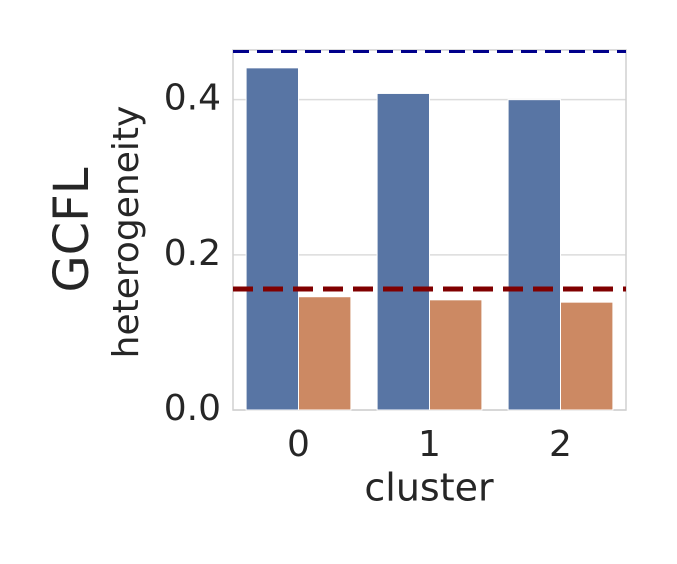 The height and width of the screenshot is (564, 677). What do you see at coordinates (192, 253) in the screenshot?
I see `y-tick-label: 0.2` at bounding box center [192, 253].